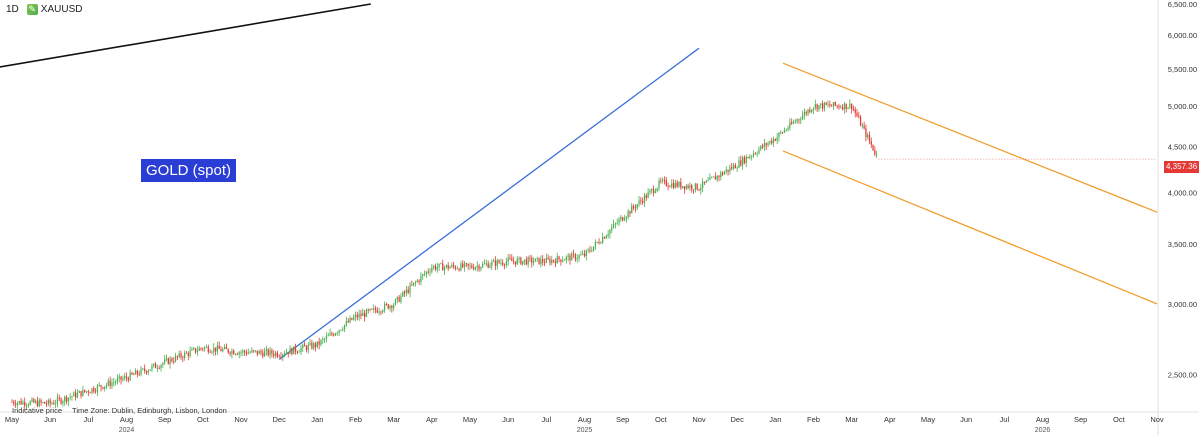 Image resolution: width=1199 pixels, height=435 pixels. Describe the element at coordinates (185, 36) in the screenshot. I see `trendline-black` at that location.